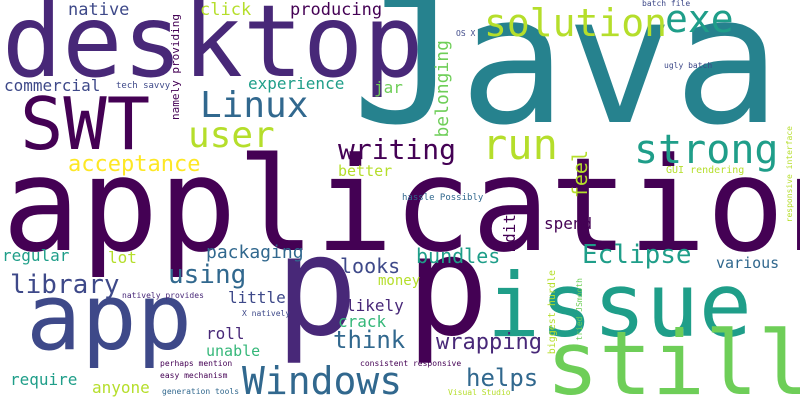 This screenshot has height=400, width=800. What do you see at coordinates (266, 313) in the screenshot?
I see `word-x-natively: X natively` at bounding box center [266, 313].